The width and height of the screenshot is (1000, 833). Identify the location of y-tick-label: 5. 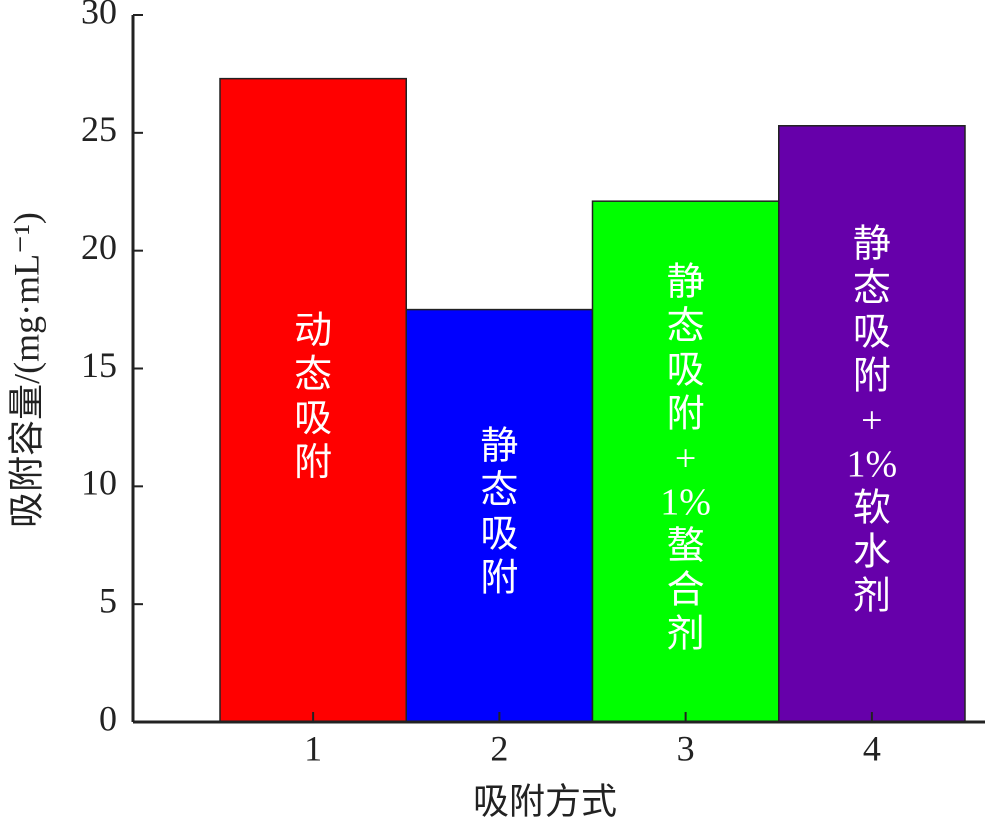
(108, 600).